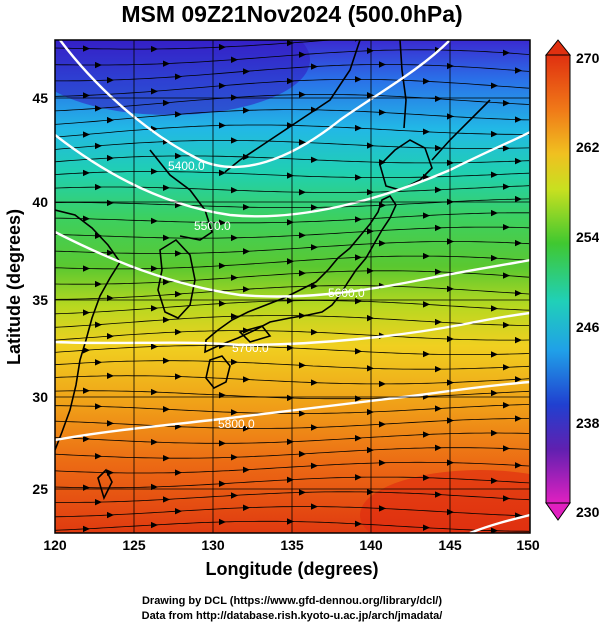 This screenshot has width=599, height=625. I want to click on korea-outline, so click(176, 278).